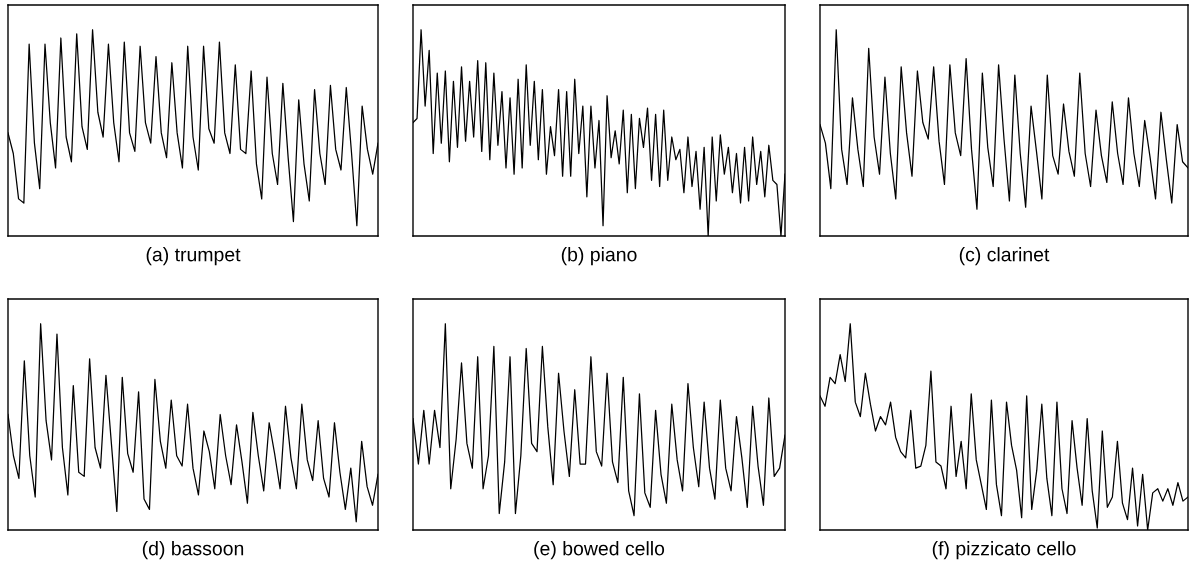  I want to click on x-axis-title: (a) trumpet, so click(193, 256).